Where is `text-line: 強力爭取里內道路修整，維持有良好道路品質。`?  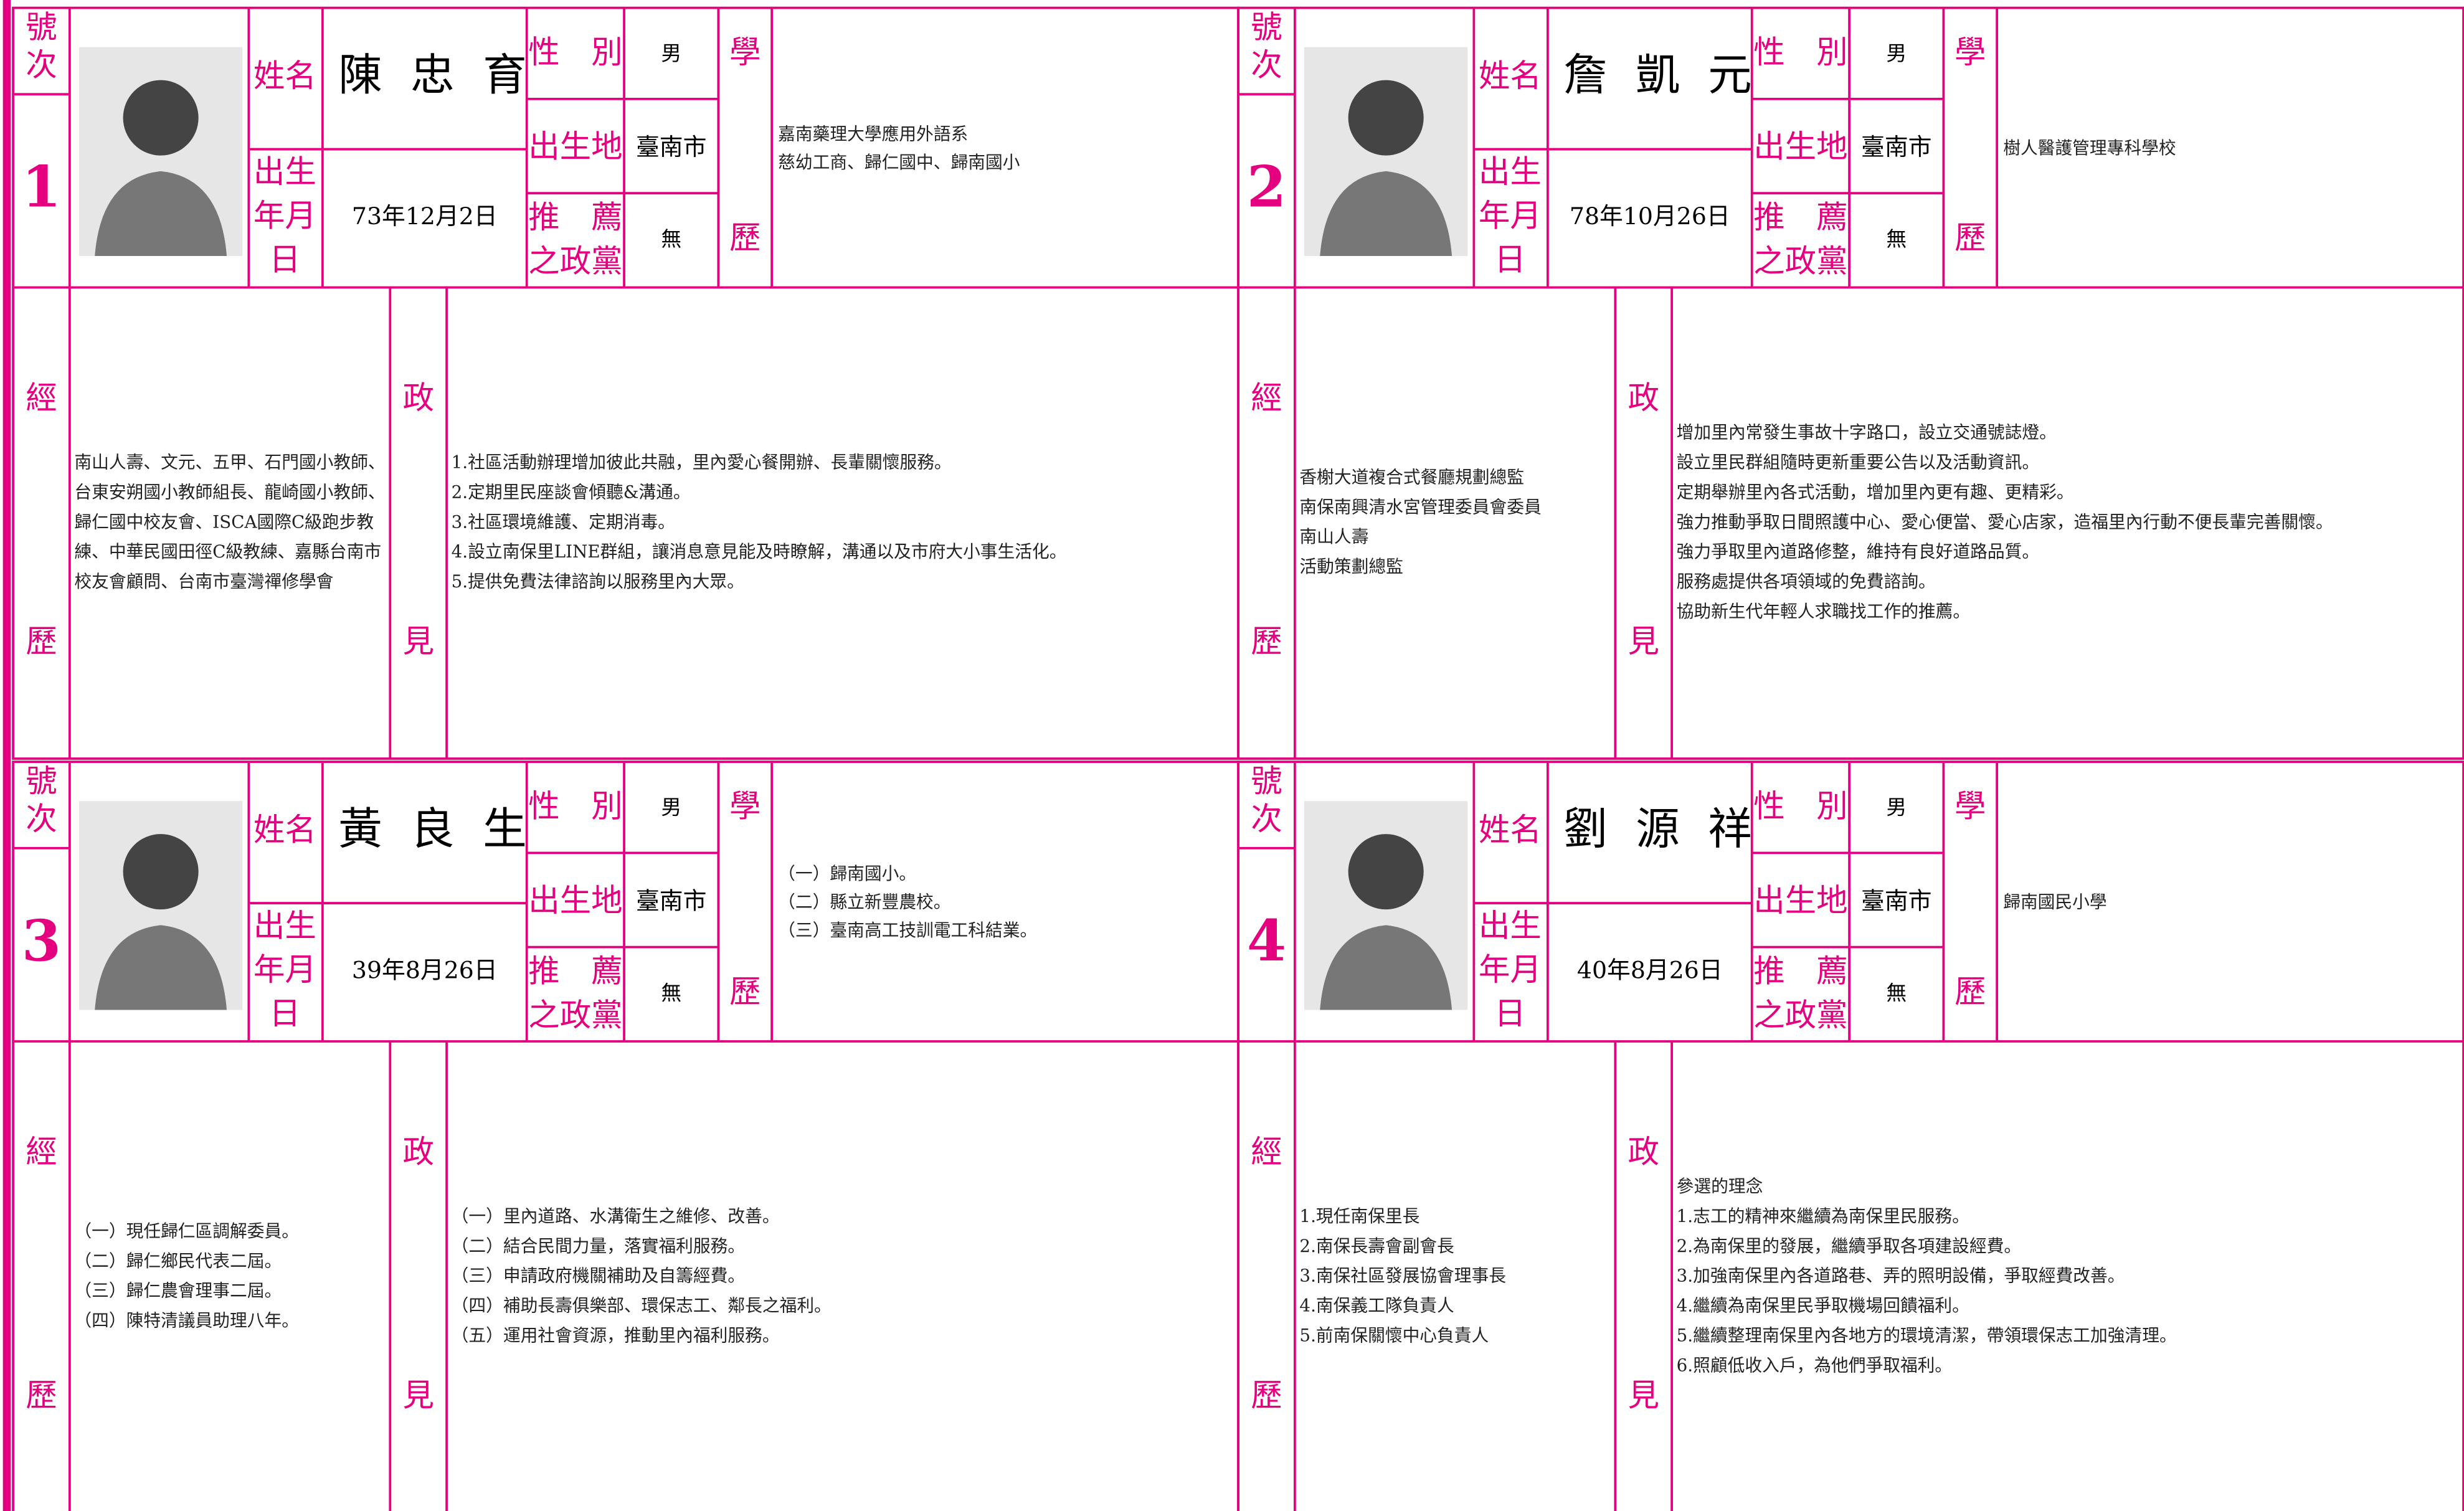
text-line: 強力爭取里內道路修整，維持有良好道路品質。 is located at coordinates (1858, 551).